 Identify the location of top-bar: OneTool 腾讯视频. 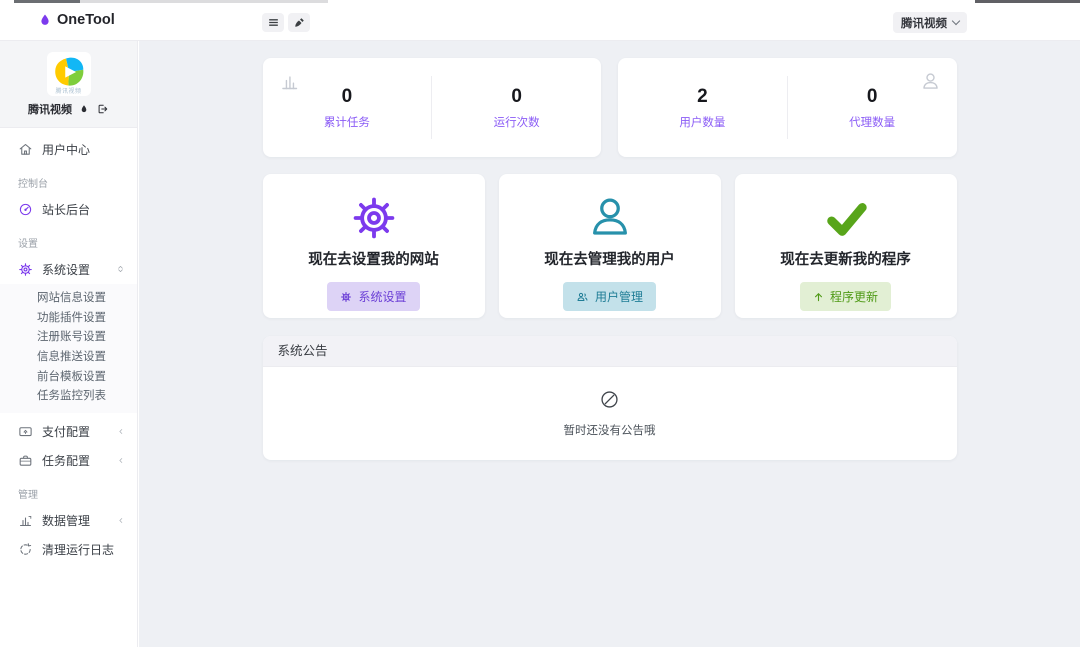
(540, 22).